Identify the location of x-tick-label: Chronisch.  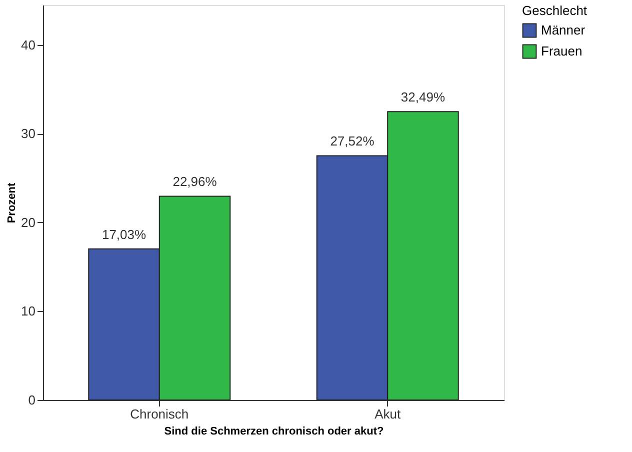
(159, 414).